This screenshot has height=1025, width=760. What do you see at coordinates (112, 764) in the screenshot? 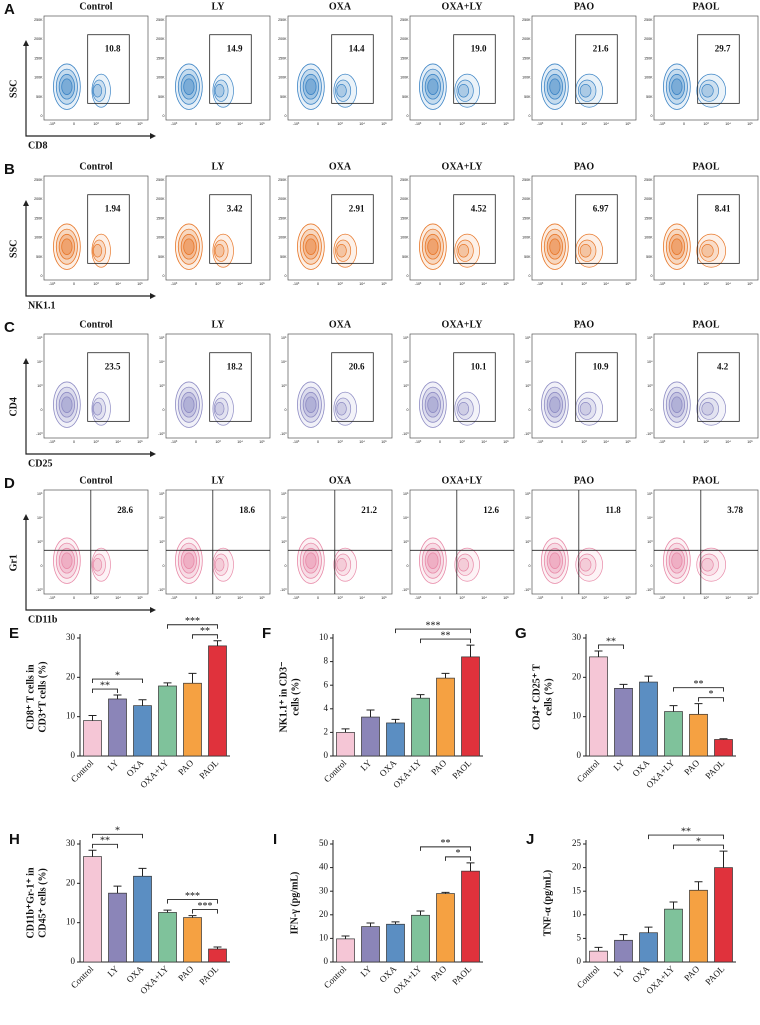
I see `x-tick-label: LY` at bounding box center [112, 764].